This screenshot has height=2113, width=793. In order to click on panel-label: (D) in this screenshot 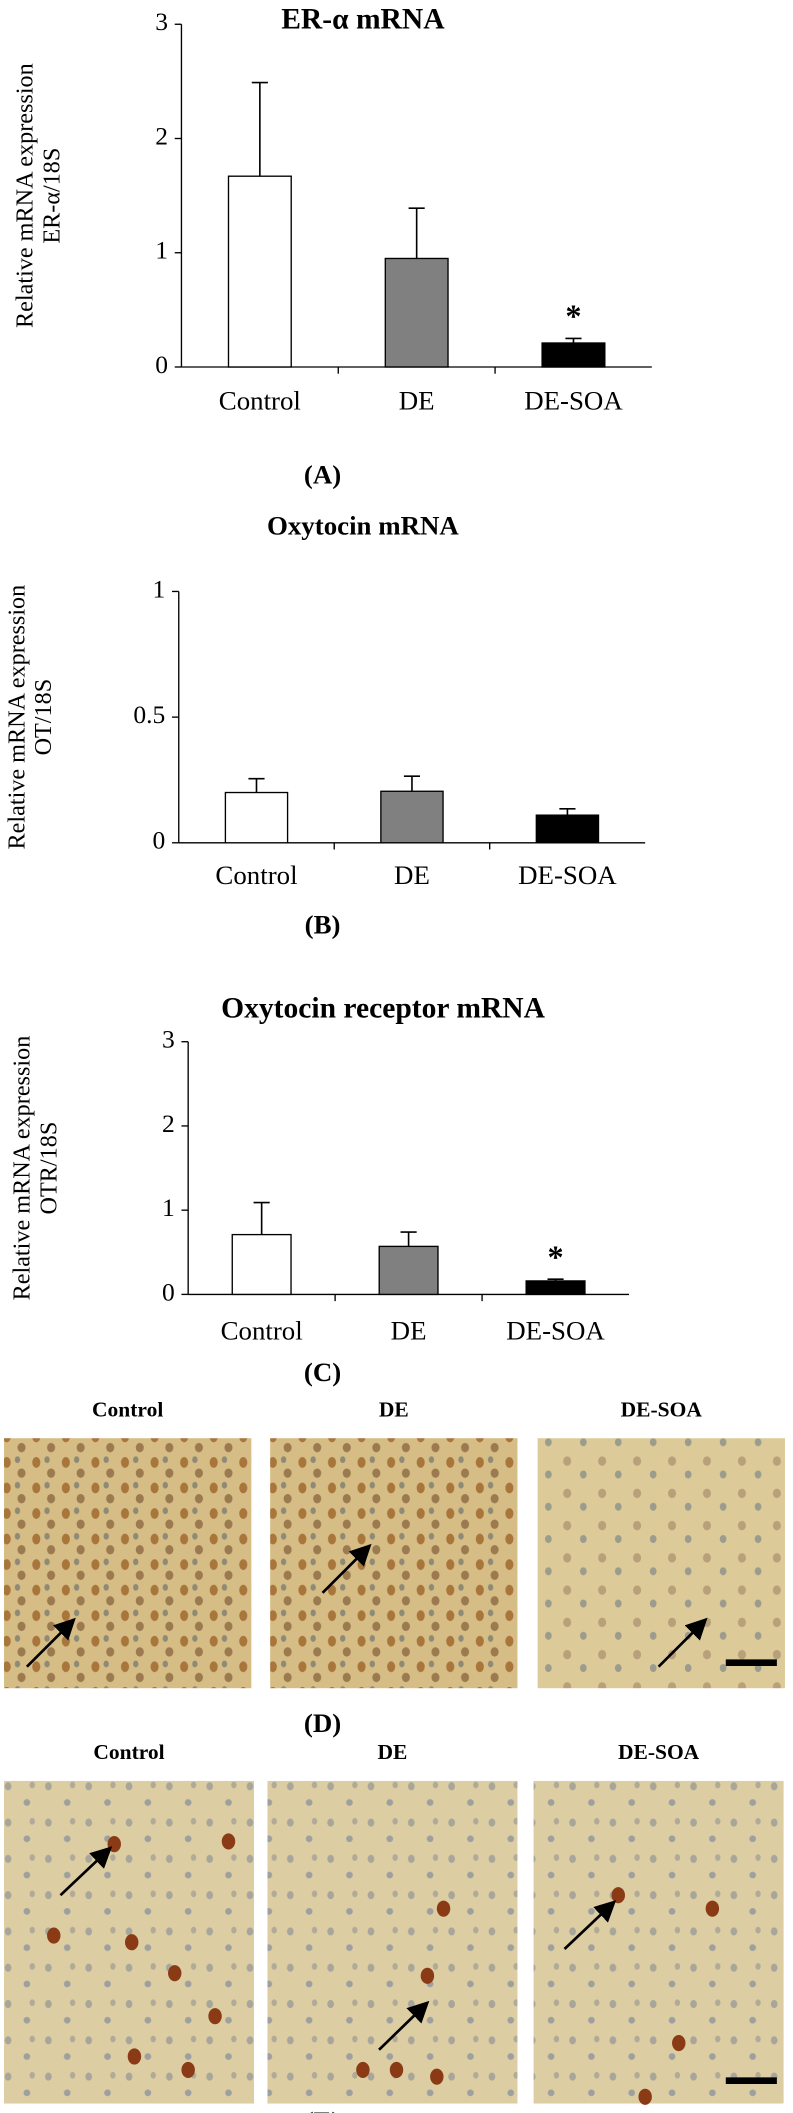, I will do `click(322, 1723)`.